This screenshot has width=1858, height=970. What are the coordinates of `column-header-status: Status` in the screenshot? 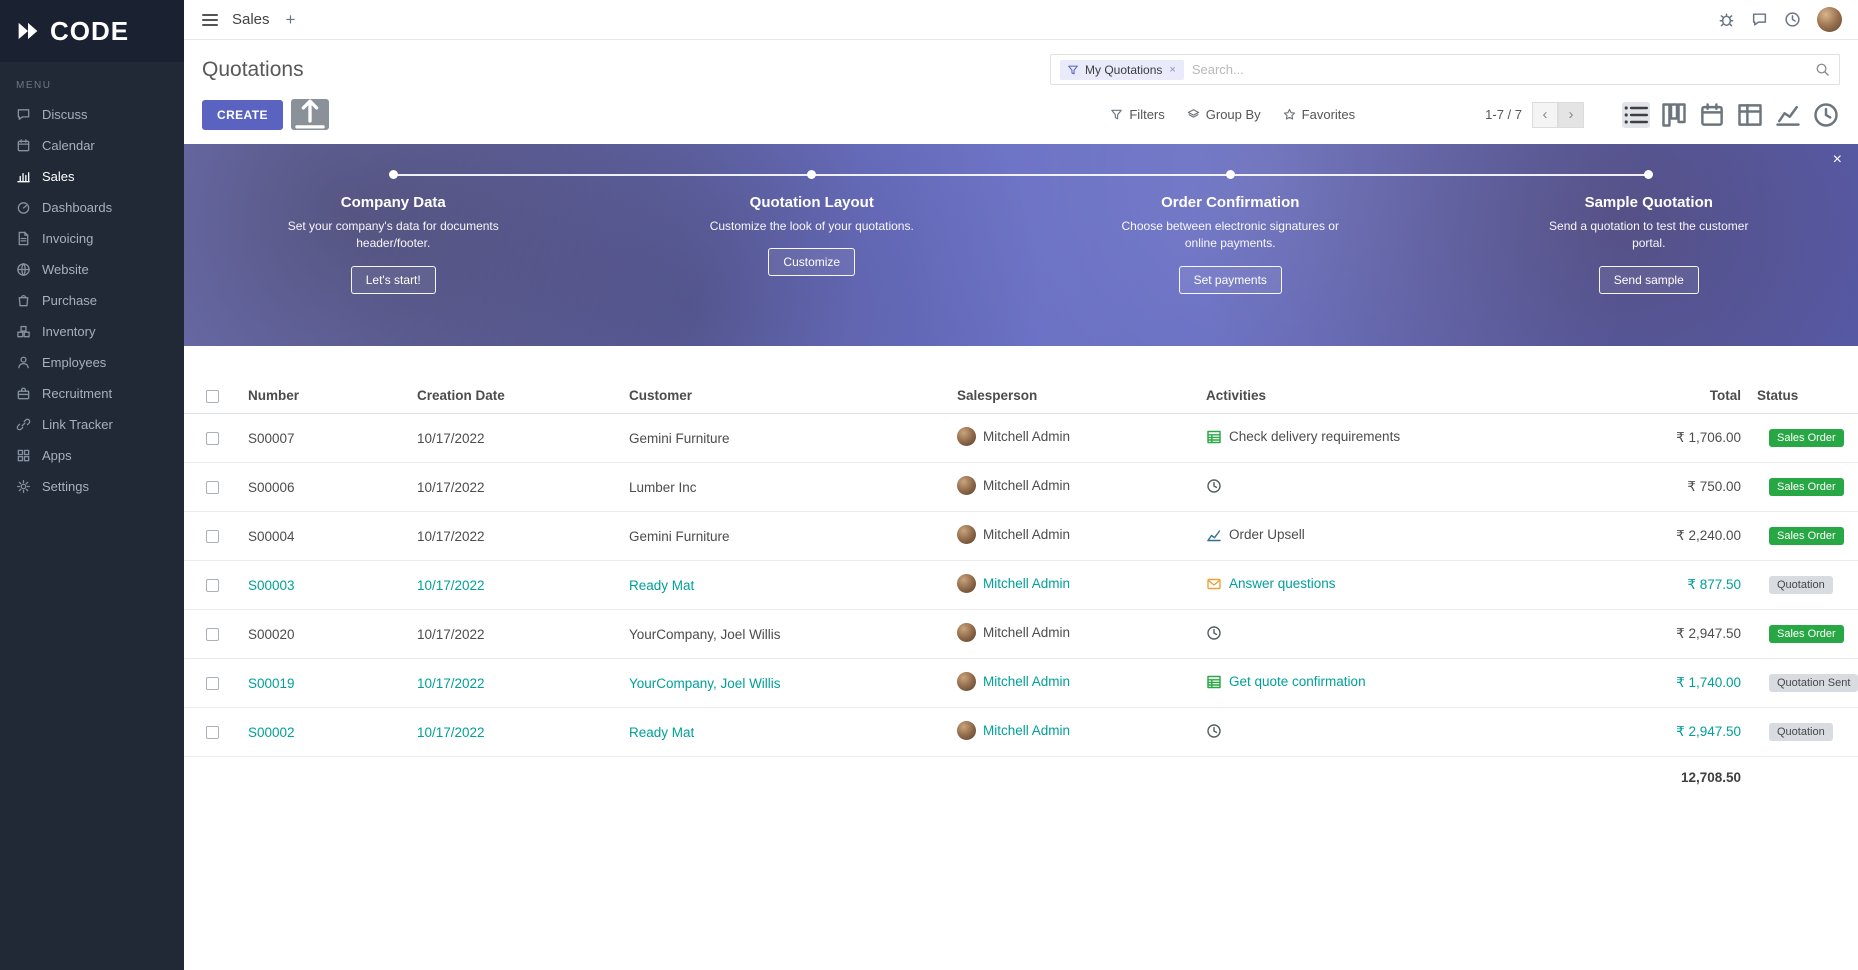 It's located at (1803, 396).